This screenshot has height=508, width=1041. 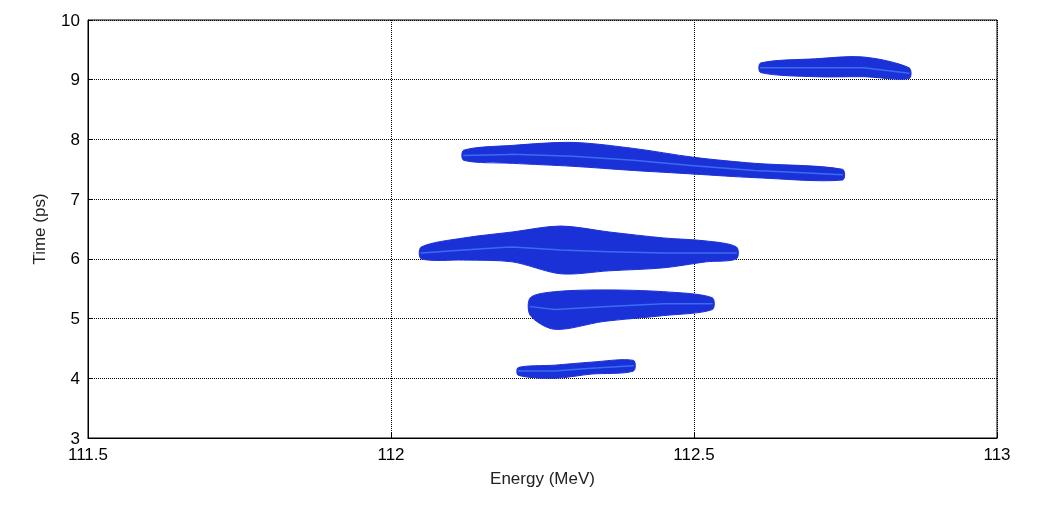 What do you see at coordinates (75, 199) in the screenshot?
I see `y-tick-label: 7` at bounding box center [75, 199].